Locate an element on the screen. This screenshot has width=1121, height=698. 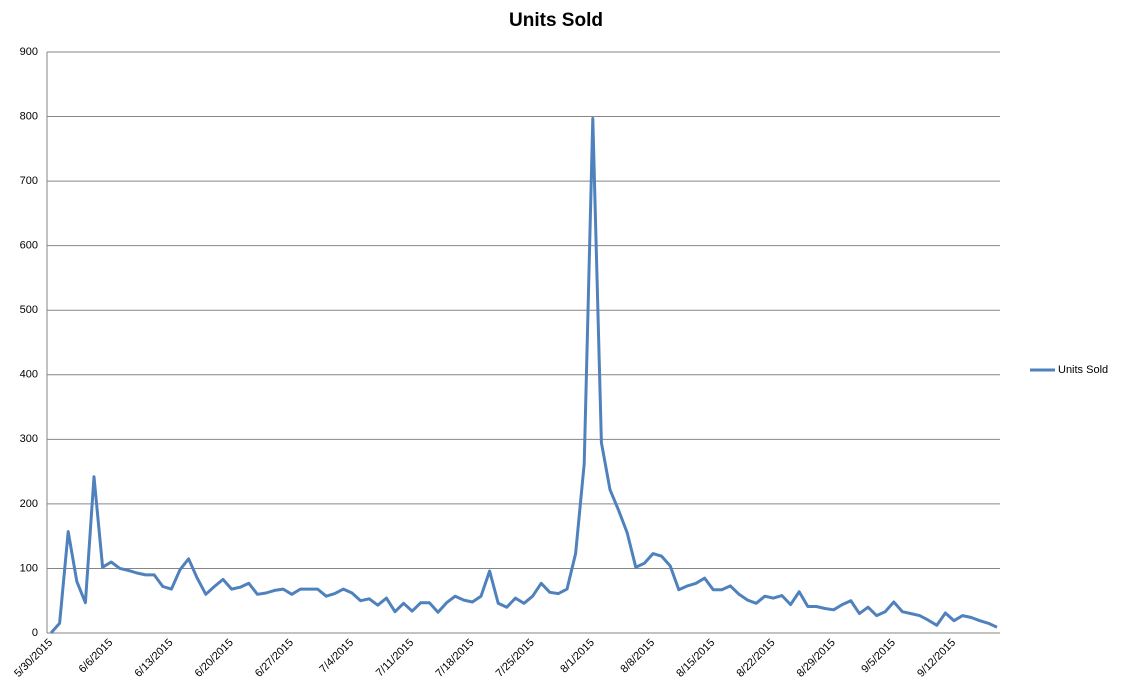
y-tick-label: 400 is located at coordinates (29, 375).